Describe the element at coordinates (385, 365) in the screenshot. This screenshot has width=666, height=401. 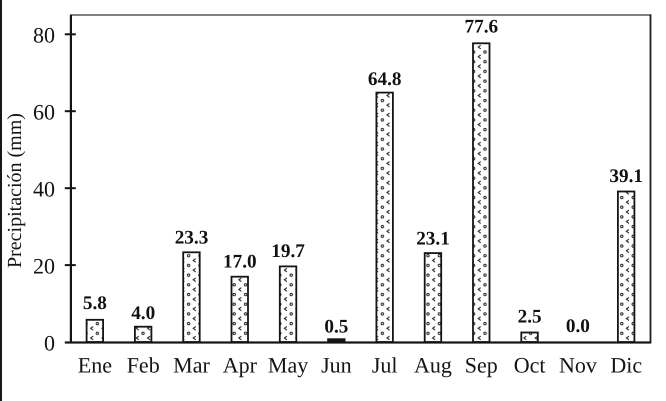
I see `svg-text: Jul` at that location.